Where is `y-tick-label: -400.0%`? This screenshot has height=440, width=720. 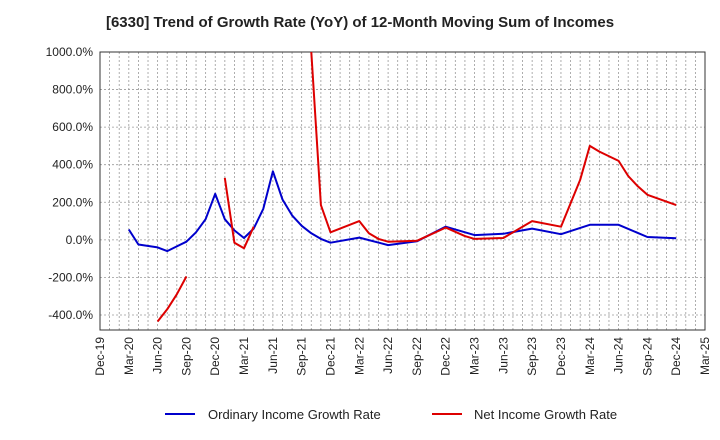 y-tick-label: -400.0% is located at coordinates (70, 315).